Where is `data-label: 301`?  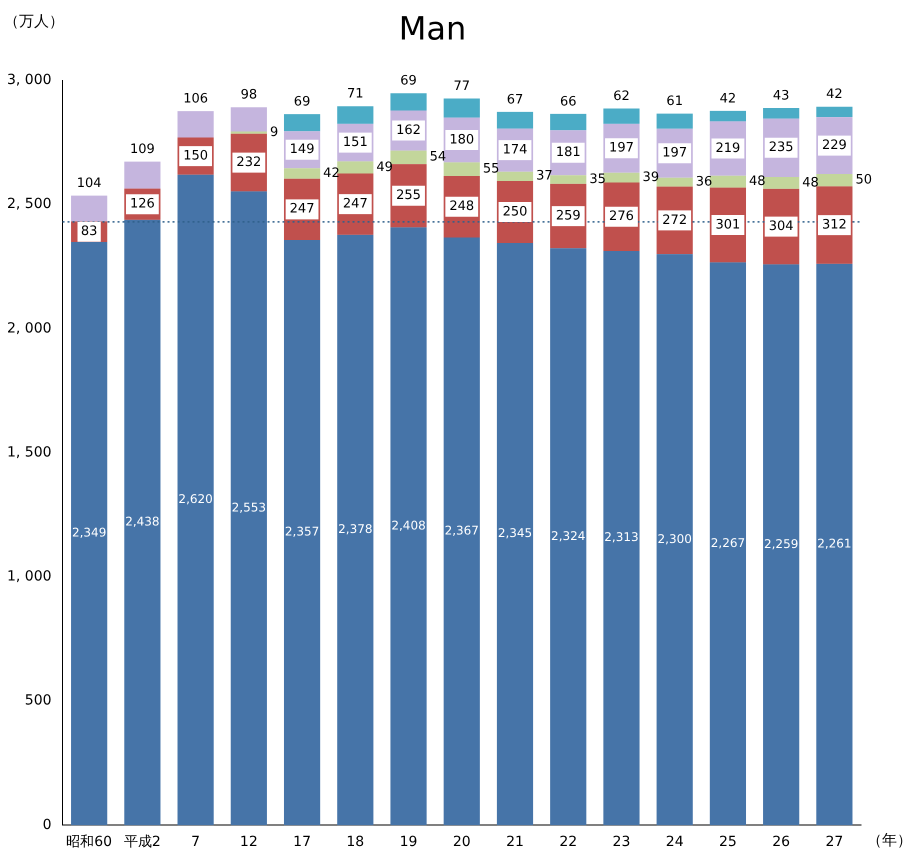
data-label: 301 is located at coordinates (728, 224).